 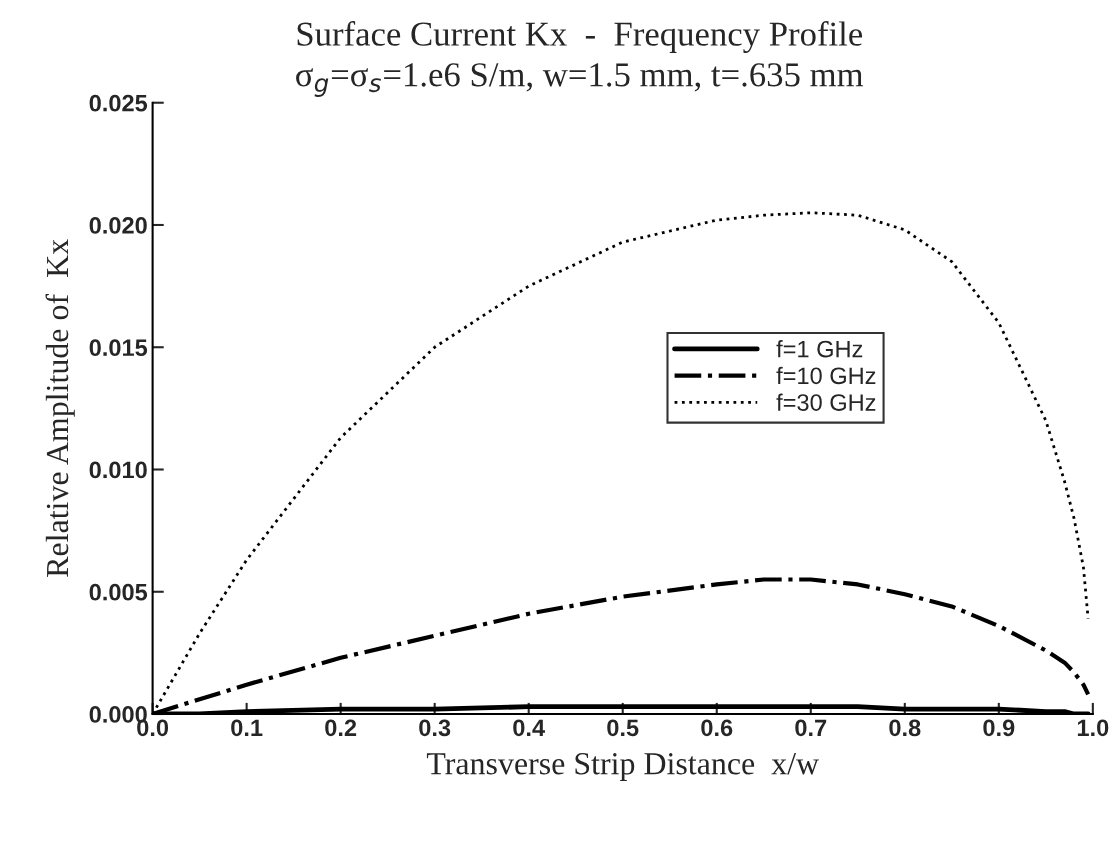 What do you see at coordinates (529, 728) in the screenshot?
I see `x-tick-label: 0.4` at bounding box center [529, 728].